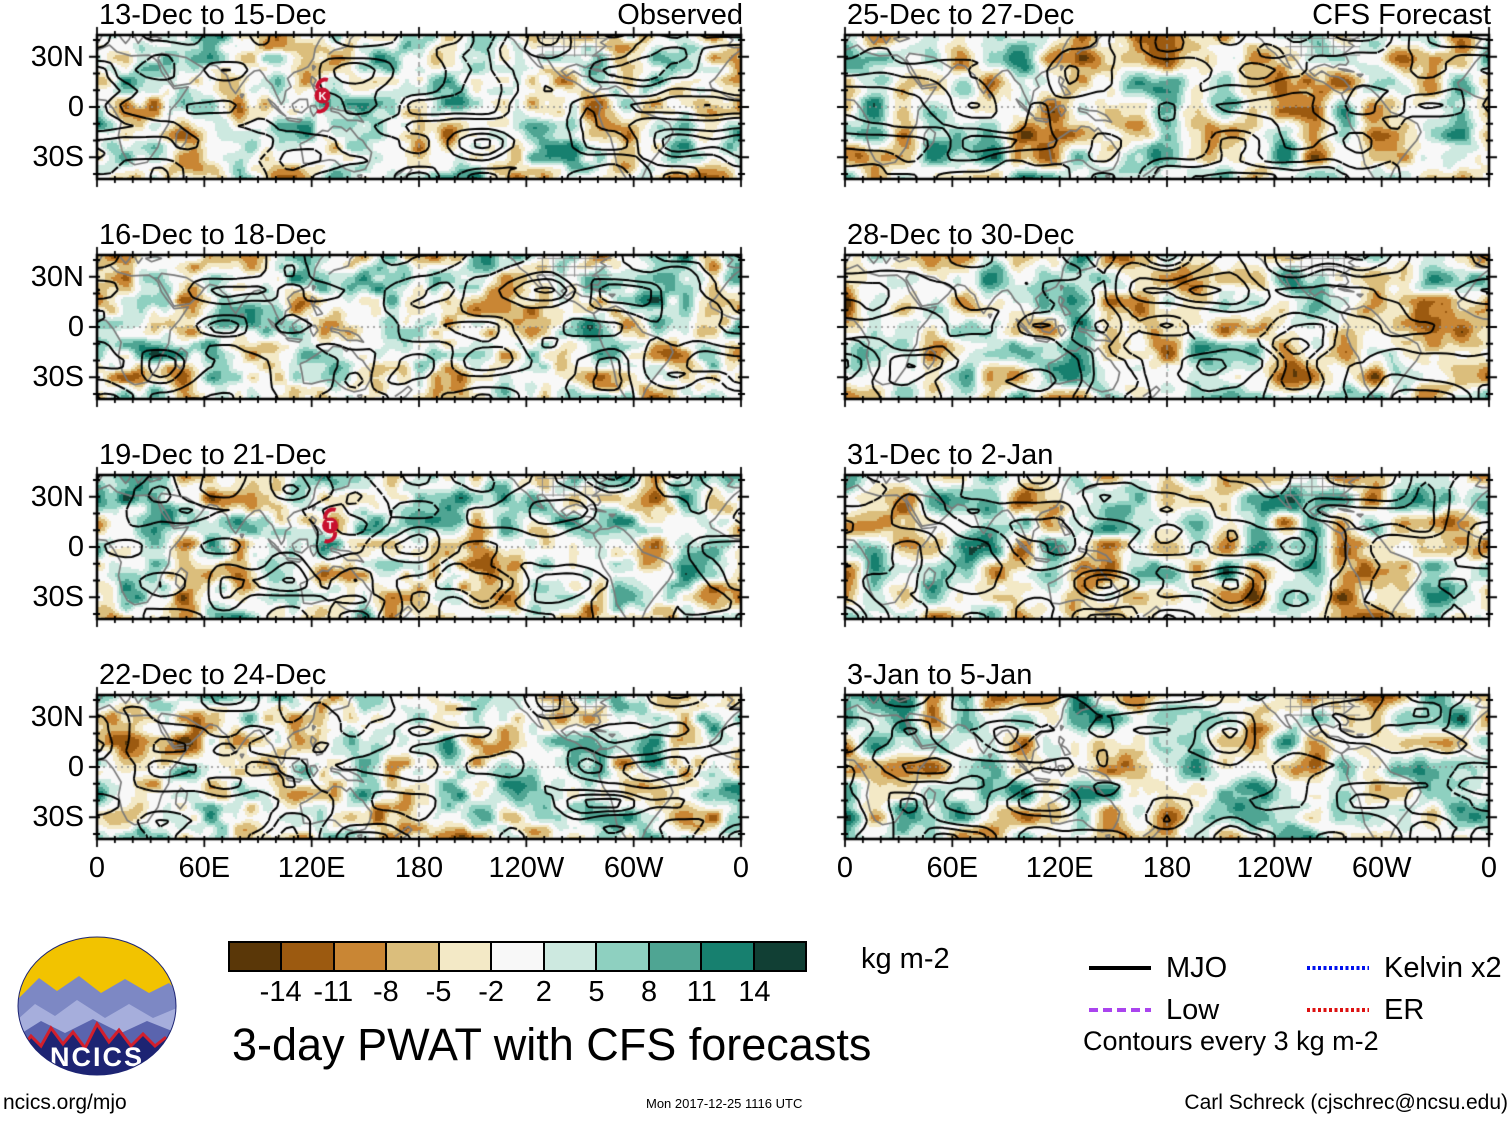  Describe the element at coordinates (213, 15) in the screenshot. I see `panel-title: 13-Dec to 15-Dec` at that location.